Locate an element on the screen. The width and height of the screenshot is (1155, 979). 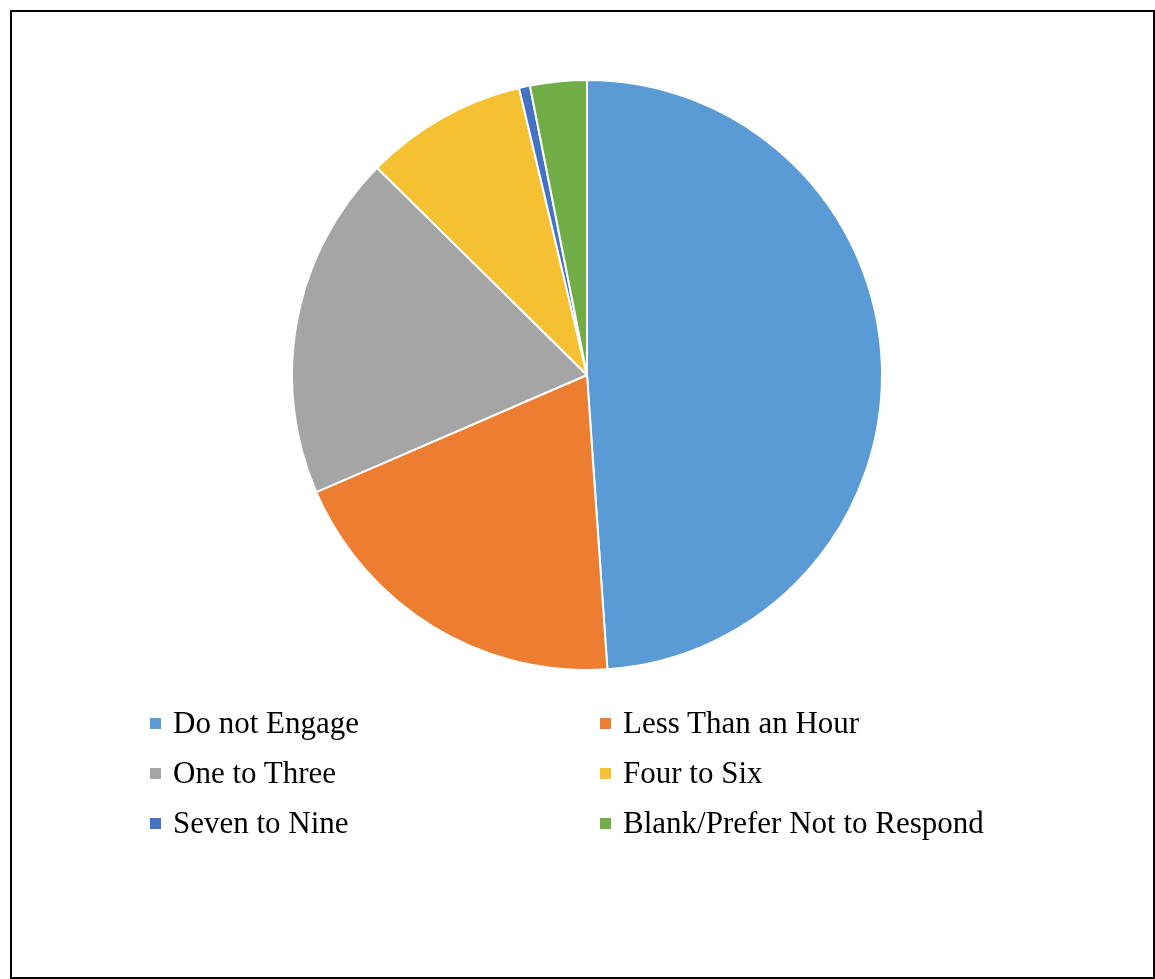
legend-label: Blank/Prefer Not to Respond is located at coordinates (803, 823).